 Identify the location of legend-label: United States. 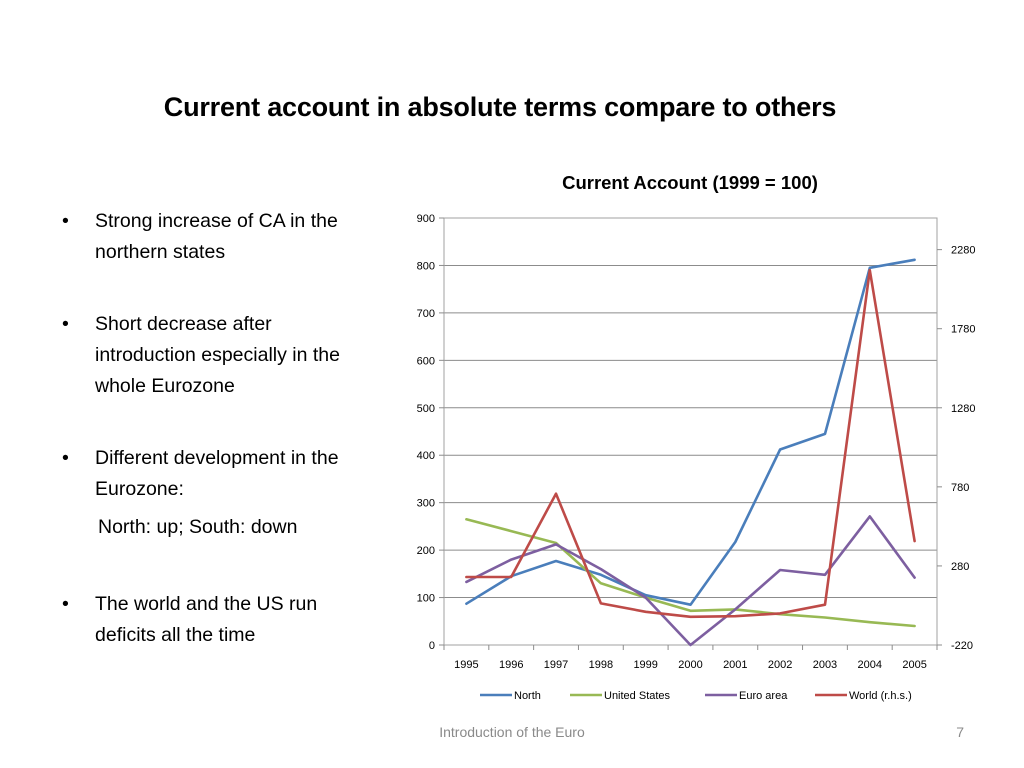
(637, 696).